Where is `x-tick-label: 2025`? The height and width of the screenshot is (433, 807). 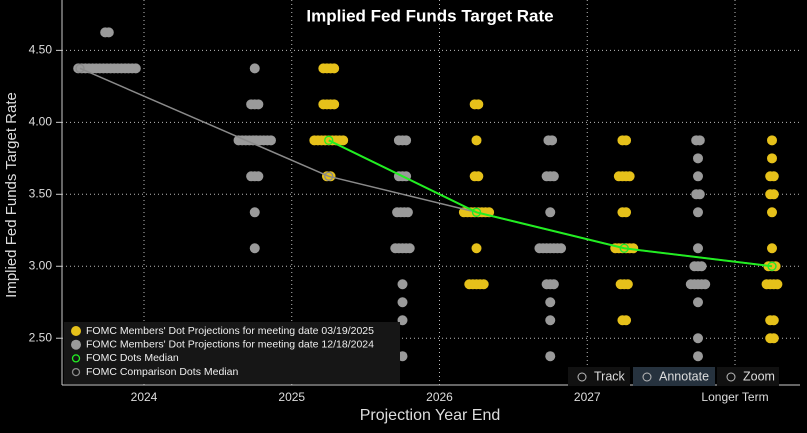
x-tick-label: 2025 is located at coordinates (291, 397).